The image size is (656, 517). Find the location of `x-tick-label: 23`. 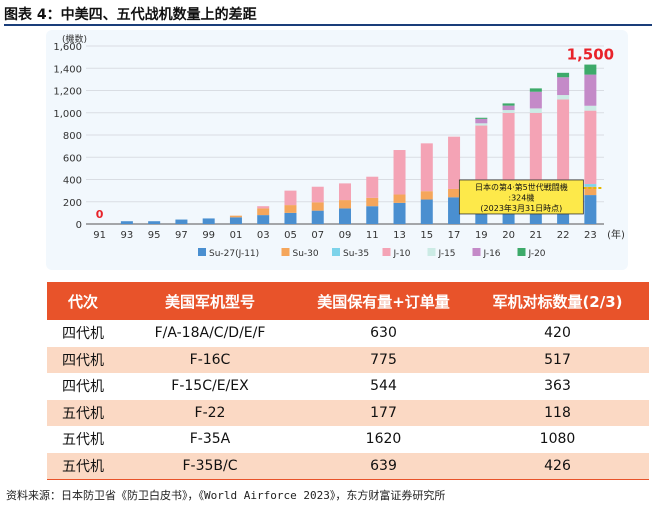

x-tick-label: 23 is located at coordinates (590, 235).